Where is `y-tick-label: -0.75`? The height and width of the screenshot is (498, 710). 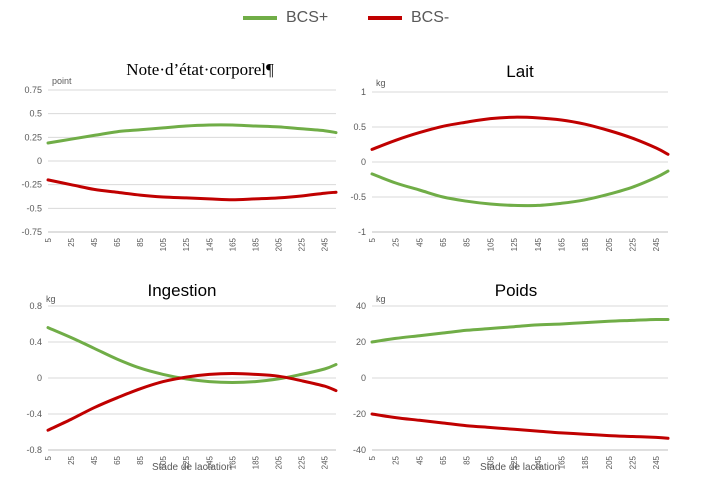 y-tick-label: -0.75 is located at coordinates (31, 232).